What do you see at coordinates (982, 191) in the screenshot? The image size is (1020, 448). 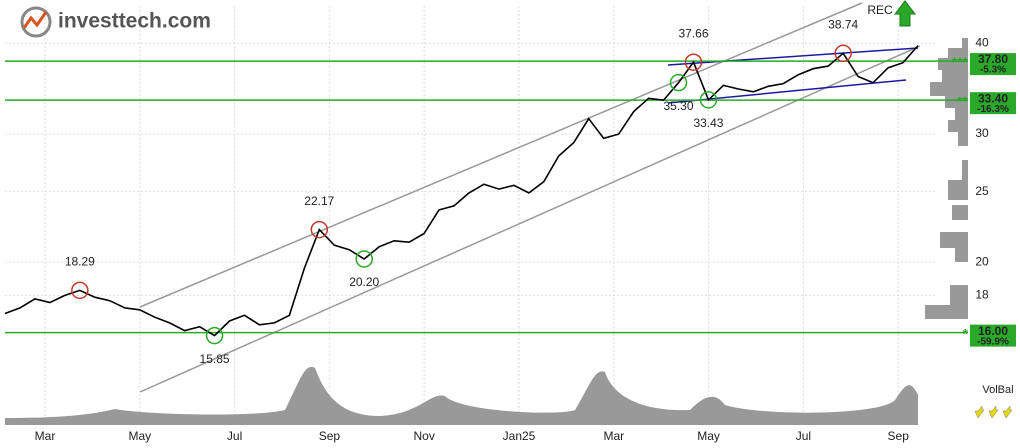 I see `y-tick-label: 25` at bounding box center [982, 191].